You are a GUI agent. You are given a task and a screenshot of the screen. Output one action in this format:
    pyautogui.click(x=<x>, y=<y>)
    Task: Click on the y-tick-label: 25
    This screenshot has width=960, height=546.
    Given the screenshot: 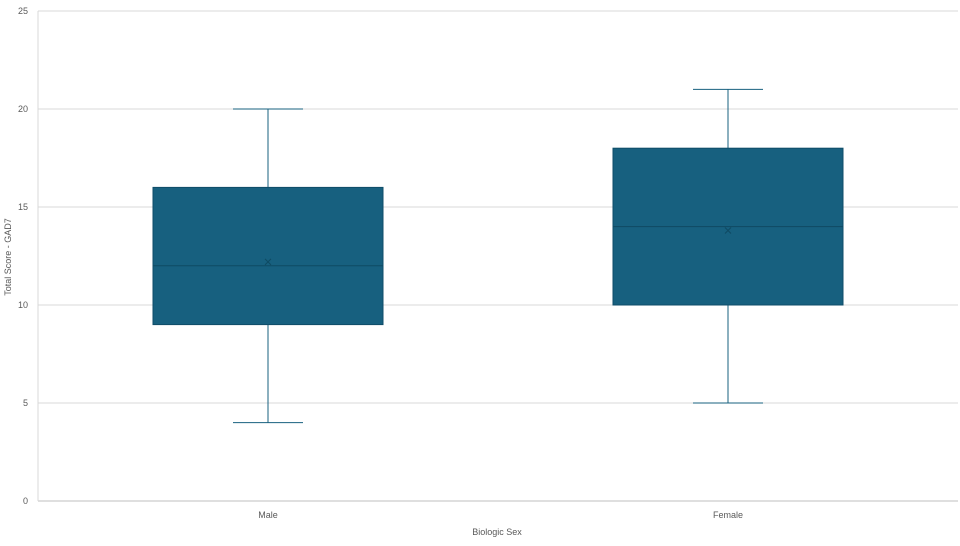 What is the action you would take?
    pyautogui.click(x=23, y=11)
    